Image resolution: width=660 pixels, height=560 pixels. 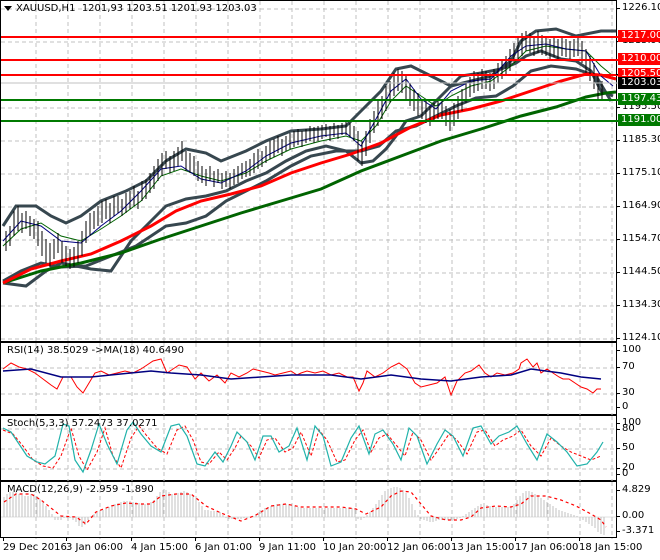 What do you see at coordinates (637, 378) in the screenshot?
I see `rsi-axis: 100 70 30 0` at bounding box center [637, 378].